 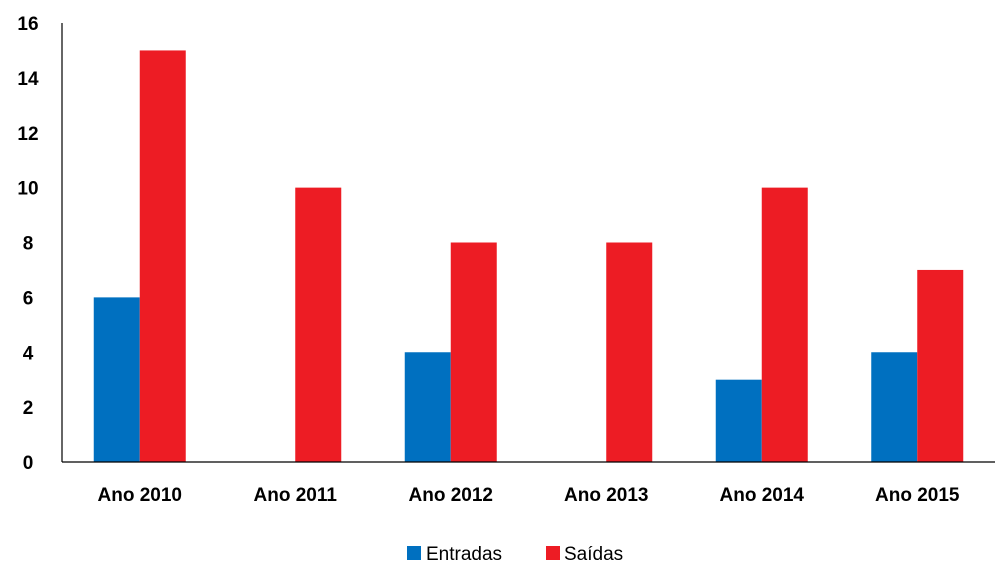 What do you see at coordinates (116, 379) in the screenshot?
I see `bar-entradas-ano-2010` at bounding box center [116, 379].